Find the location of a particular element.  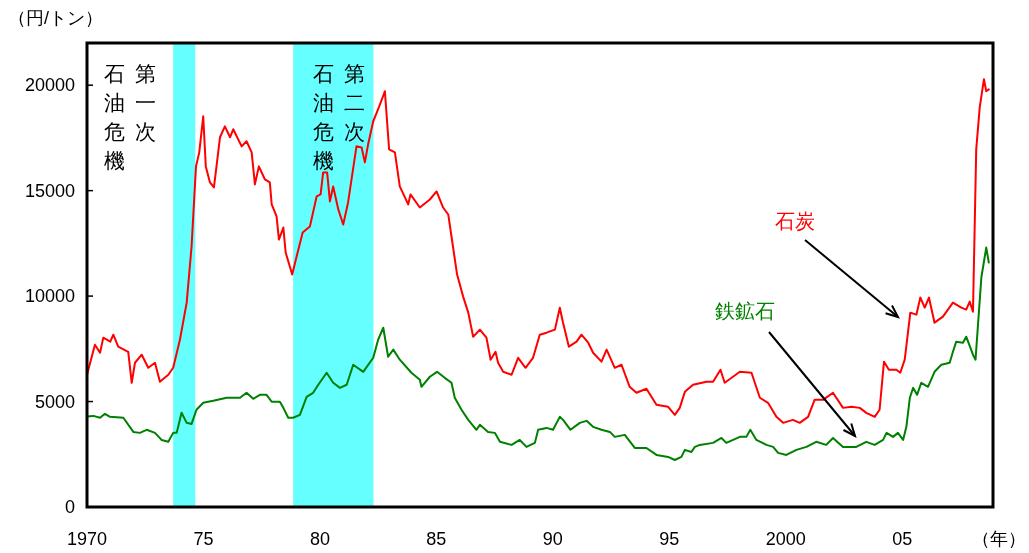

y-tick-label: 5000 is located at coordinates (54, 401).